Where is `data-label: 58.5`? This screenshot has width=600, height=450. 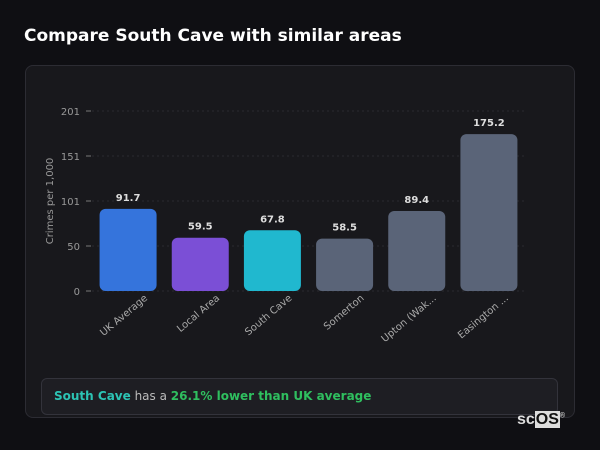
data-label: 58.5 is located at coordinates (344, 228).